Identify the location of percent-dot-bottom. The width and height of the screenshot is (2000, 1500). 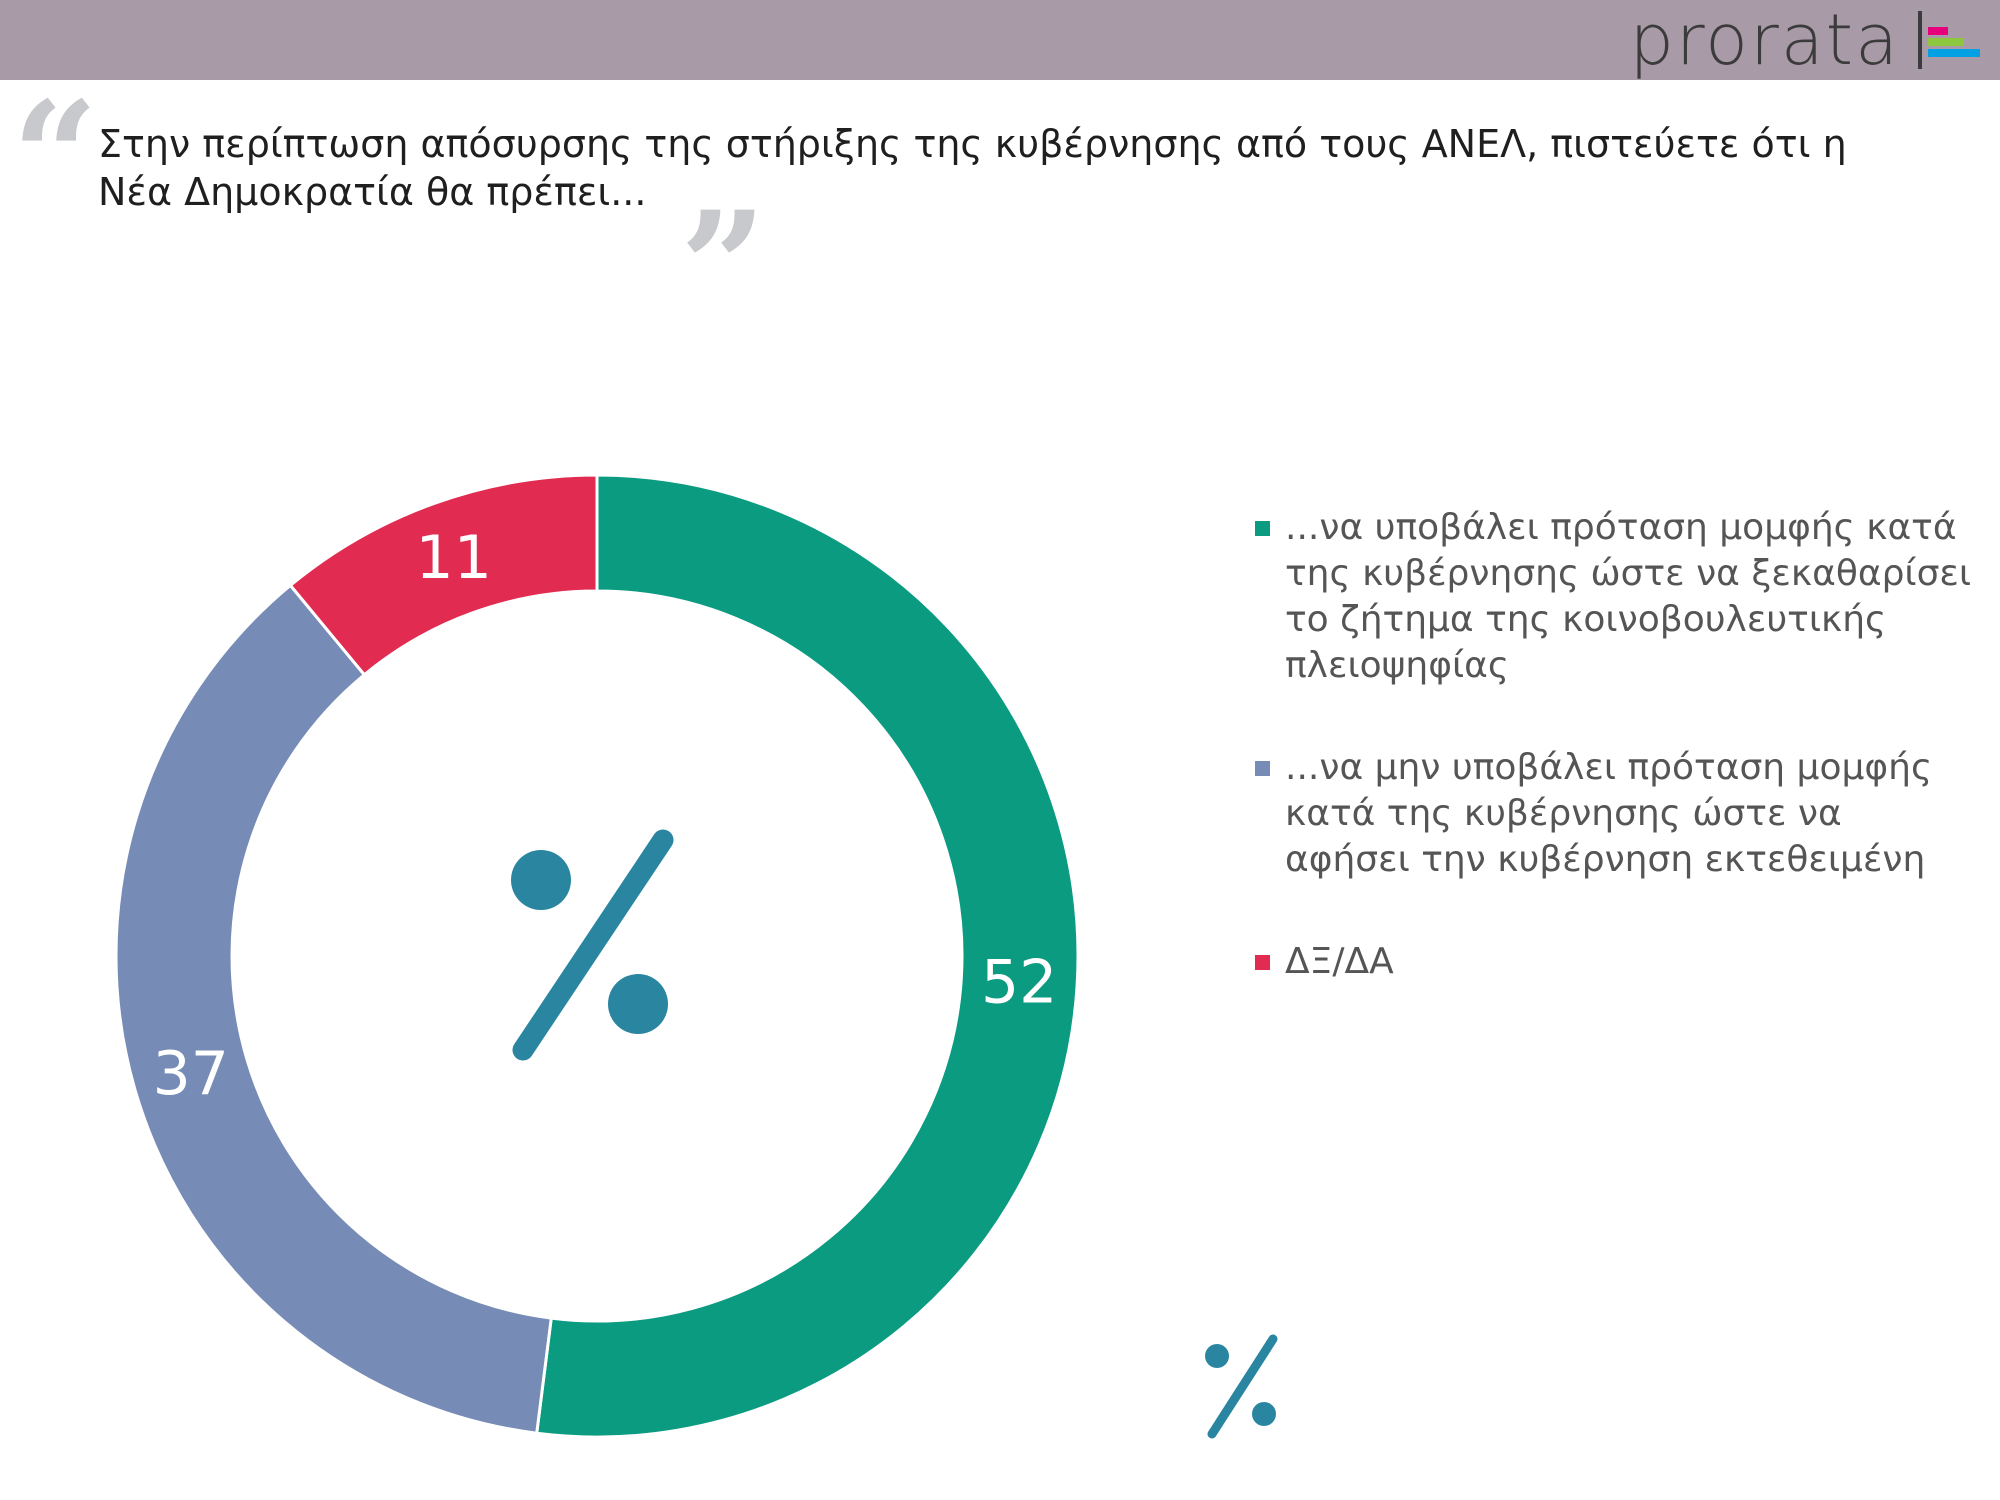
(638, 1004).